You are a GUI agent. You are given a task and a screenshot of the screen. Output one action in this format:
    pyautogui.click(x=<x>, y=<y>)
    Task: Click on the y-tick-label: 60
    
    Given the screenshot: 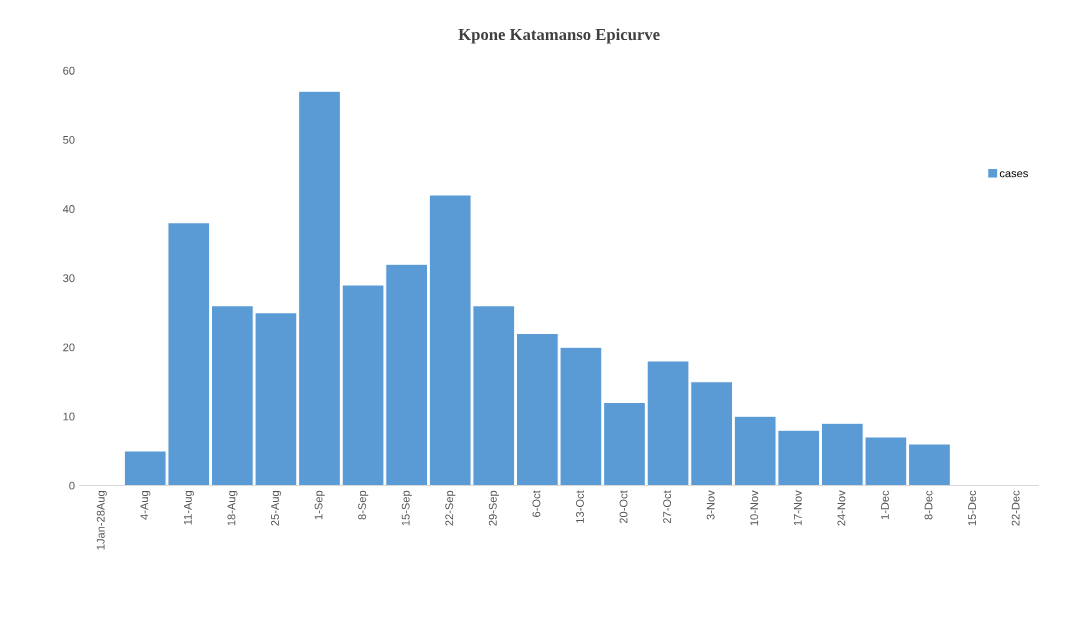 What is the action you would take?
    pyautogui.click(x=69, y=70)
    